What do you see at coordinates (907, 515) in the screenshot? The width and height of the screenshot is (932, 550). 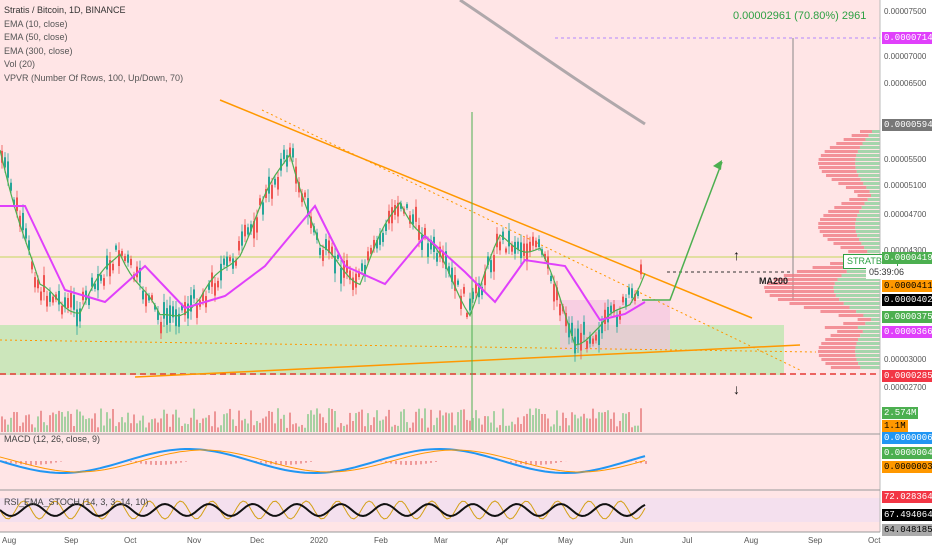 I see `price-tag: 67.49406489` at bounding box center [907, 515].